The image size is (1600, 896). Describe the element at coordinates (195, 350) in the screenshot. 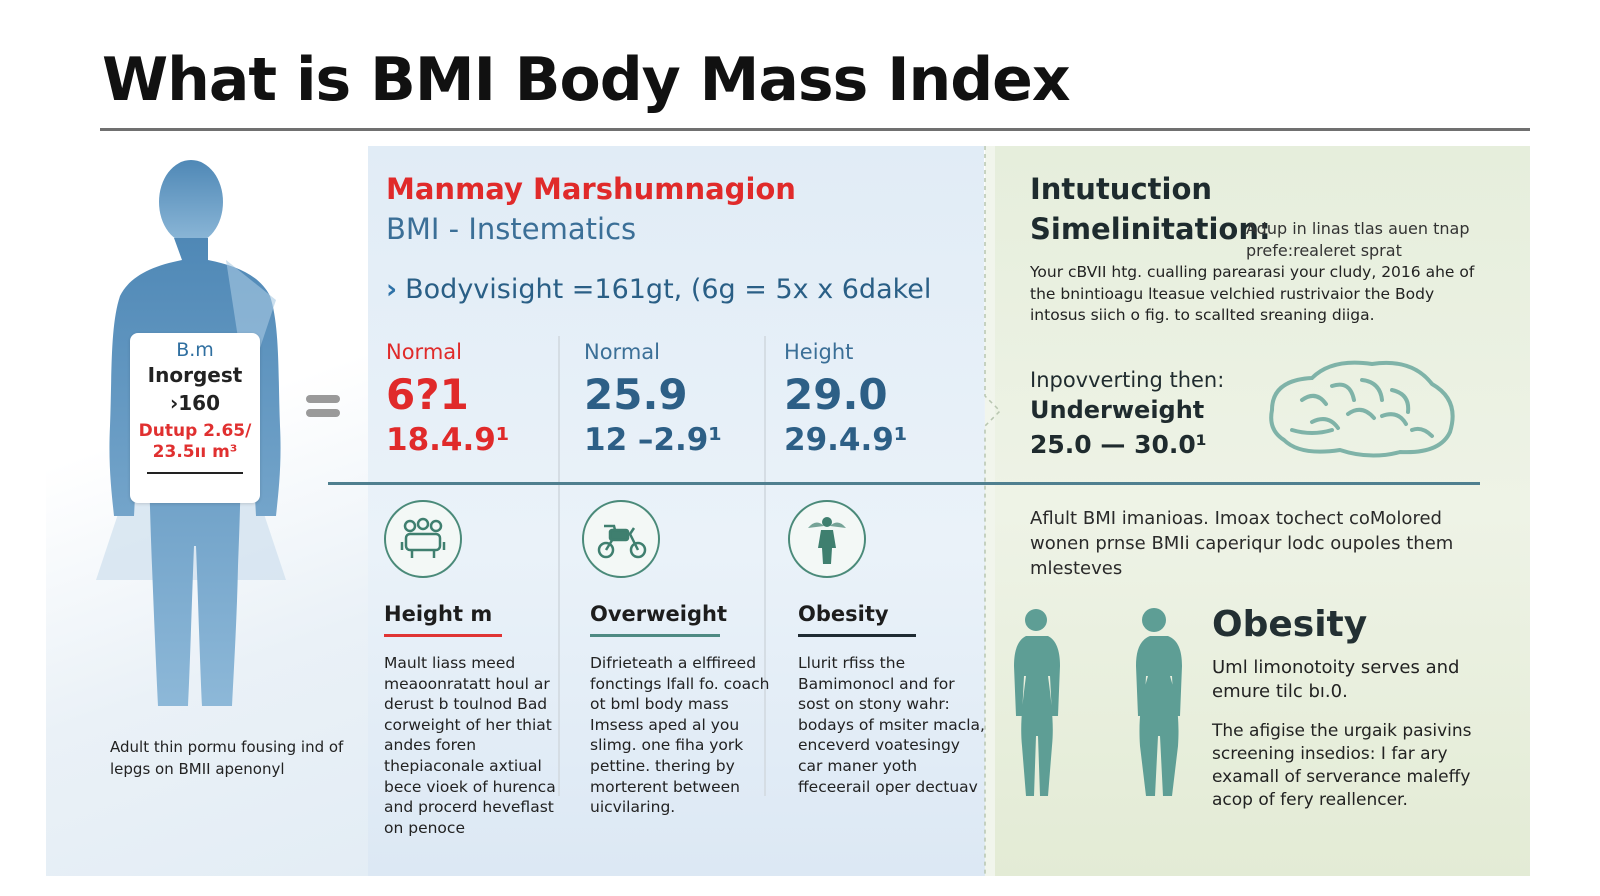

I see `card-line-1: B.m` at that location.